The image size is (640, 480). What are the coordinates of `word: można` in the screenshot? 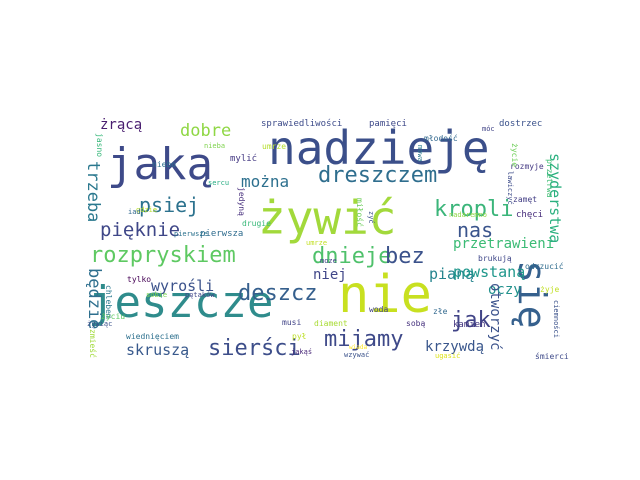 It's located at (265, 181).